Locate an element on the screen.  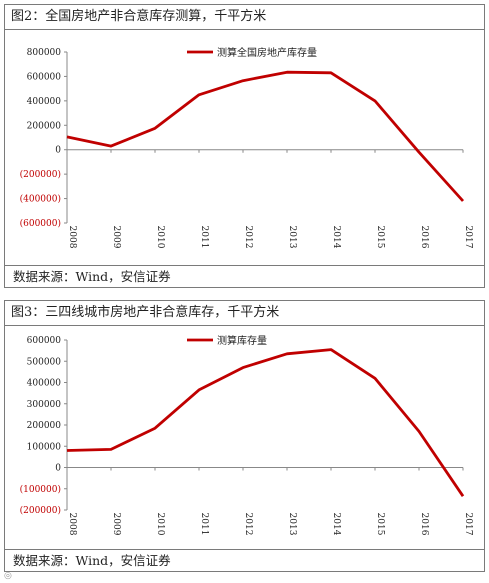
chart-title: 图3：三四线城市房地产非合意库存，千平方米 is located at coordinates (244, 313).